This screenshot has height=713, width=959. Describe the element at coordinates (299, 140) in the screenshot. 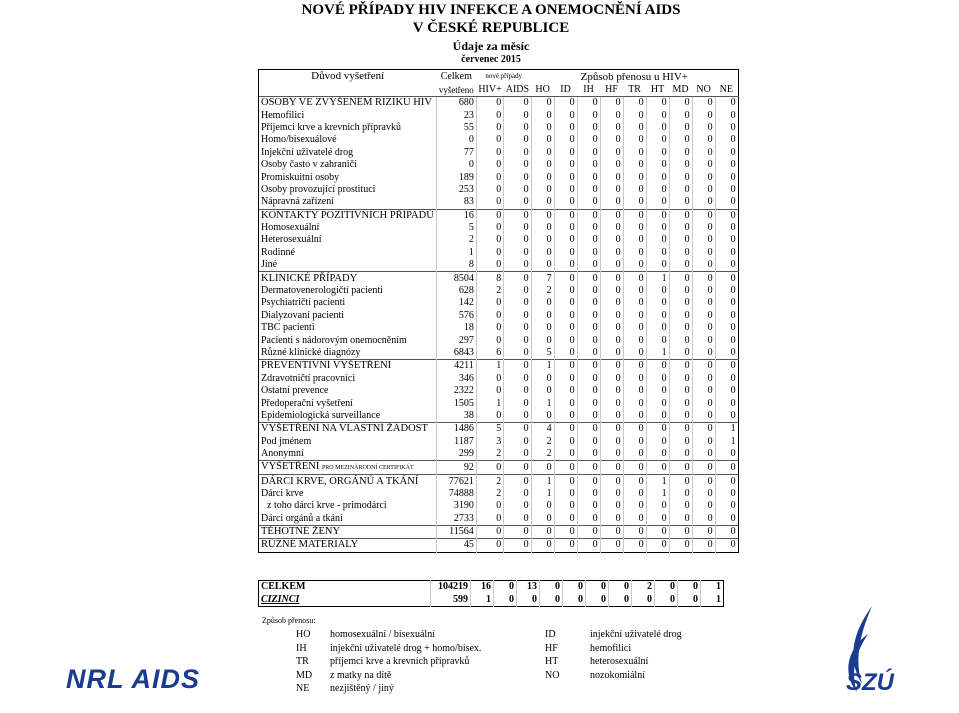

I see `label-text: Homo/bisexuálové` at that location.